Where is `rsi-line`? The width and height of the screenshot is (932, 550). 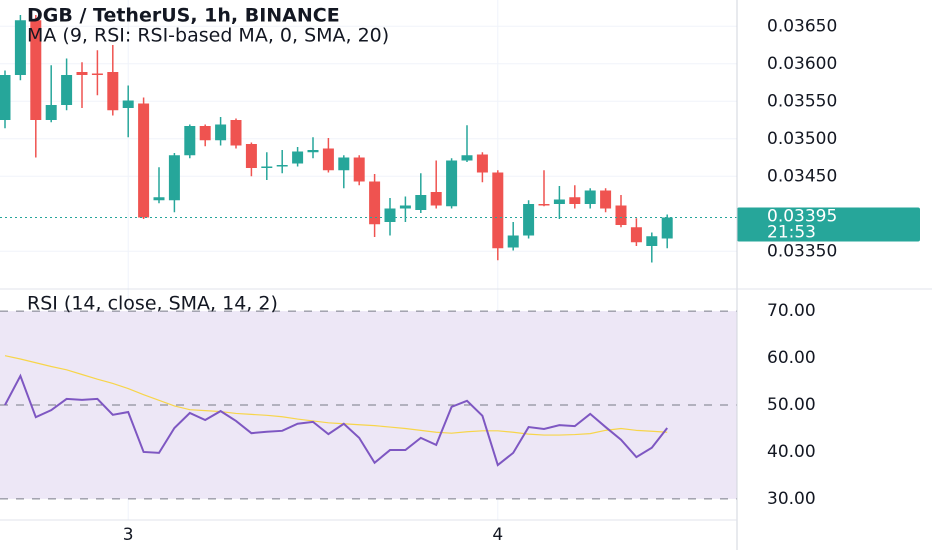 rsi-line is located at coordinates (336, 420).